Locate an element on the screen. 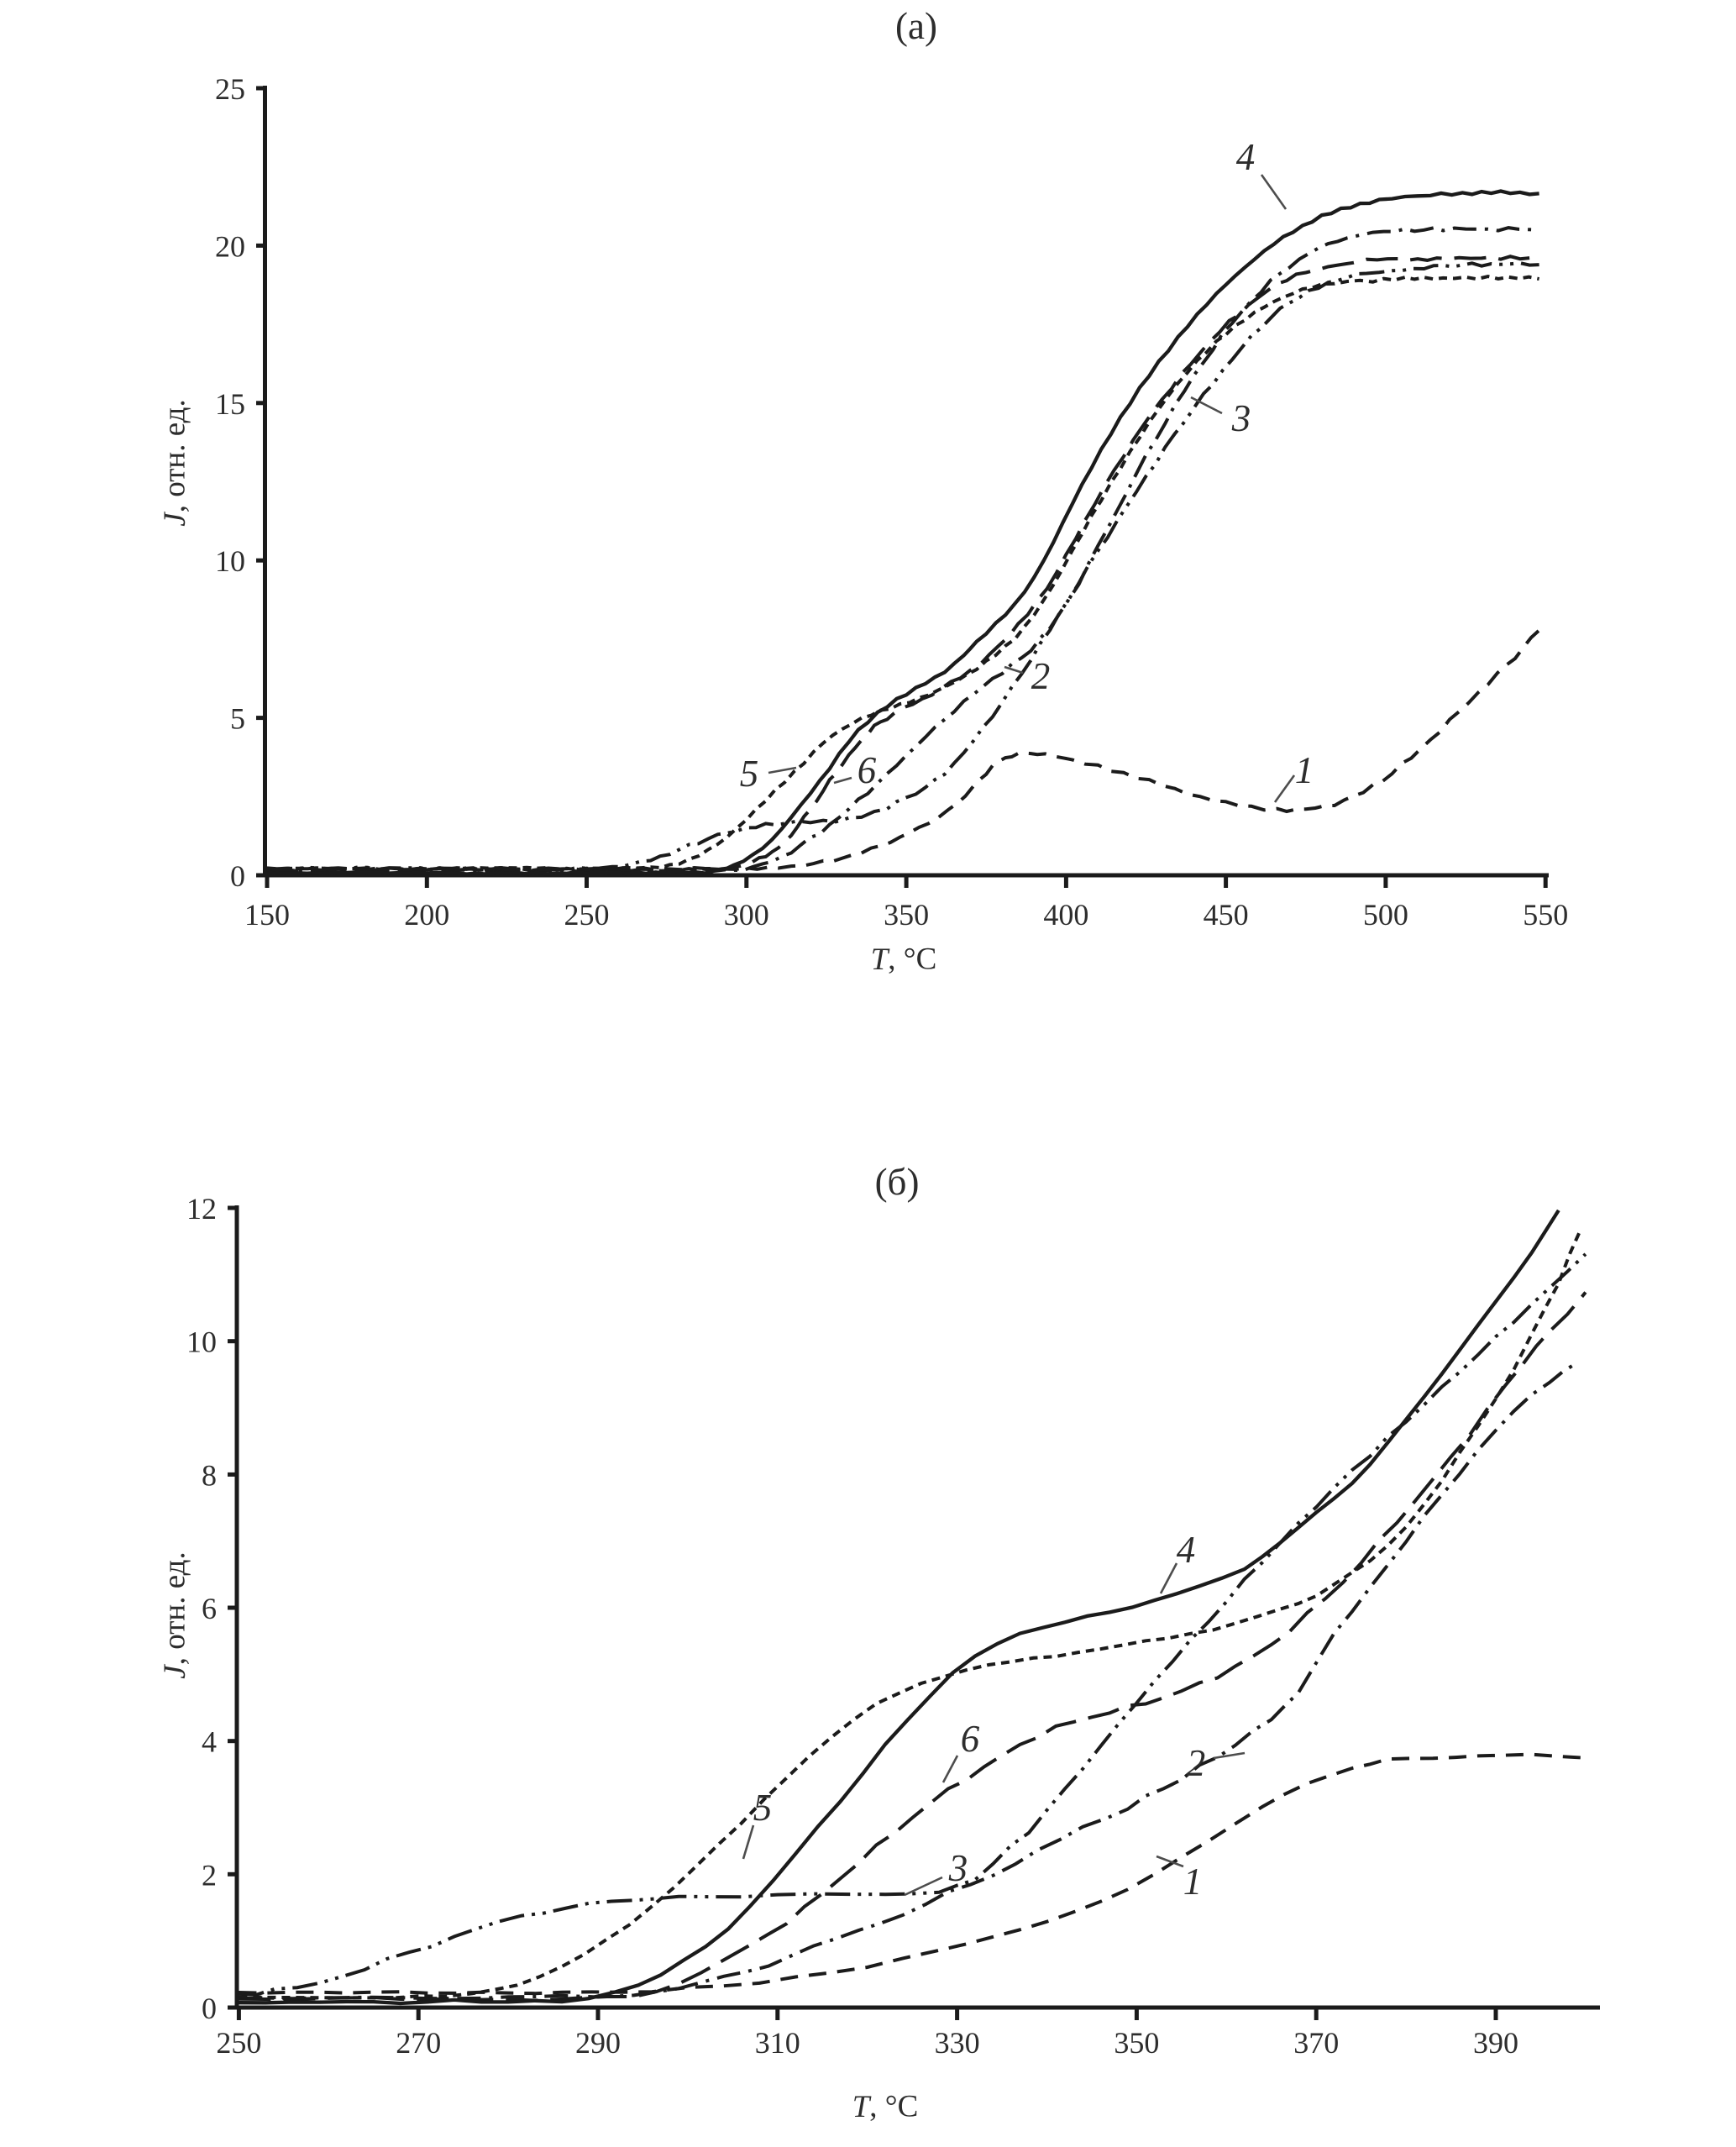 The image size is (1736, 2147). svg-text: 310 is located at coordinates (777, 2043).